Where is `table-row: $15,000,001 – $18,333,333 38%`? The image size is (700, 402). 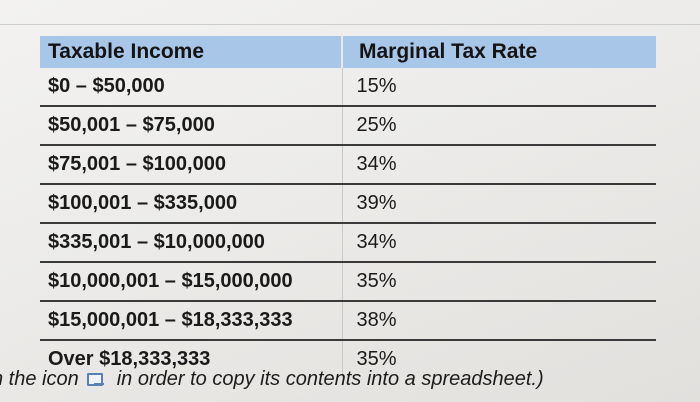
table-row: $15,000,001 – $18,333,333 38% is located at coordinates (348, 321).